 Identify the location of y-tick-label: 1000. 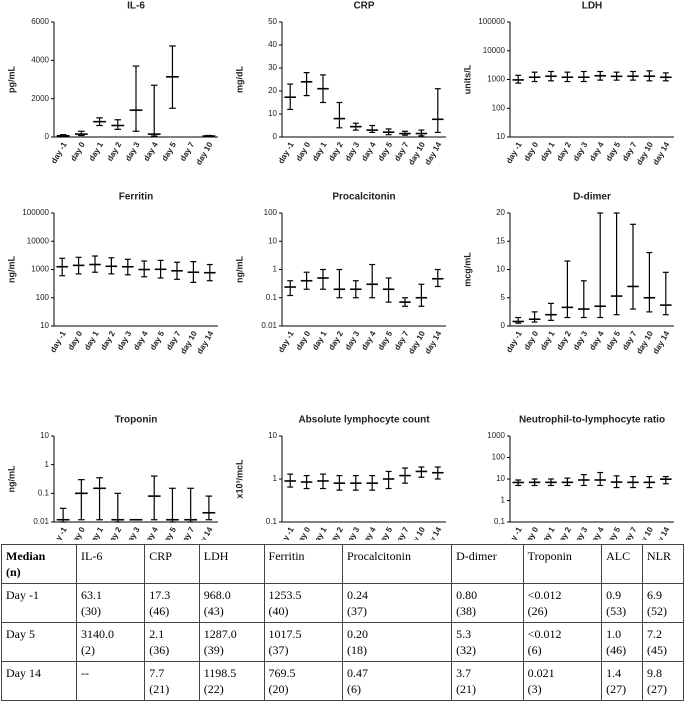
(496, 435).